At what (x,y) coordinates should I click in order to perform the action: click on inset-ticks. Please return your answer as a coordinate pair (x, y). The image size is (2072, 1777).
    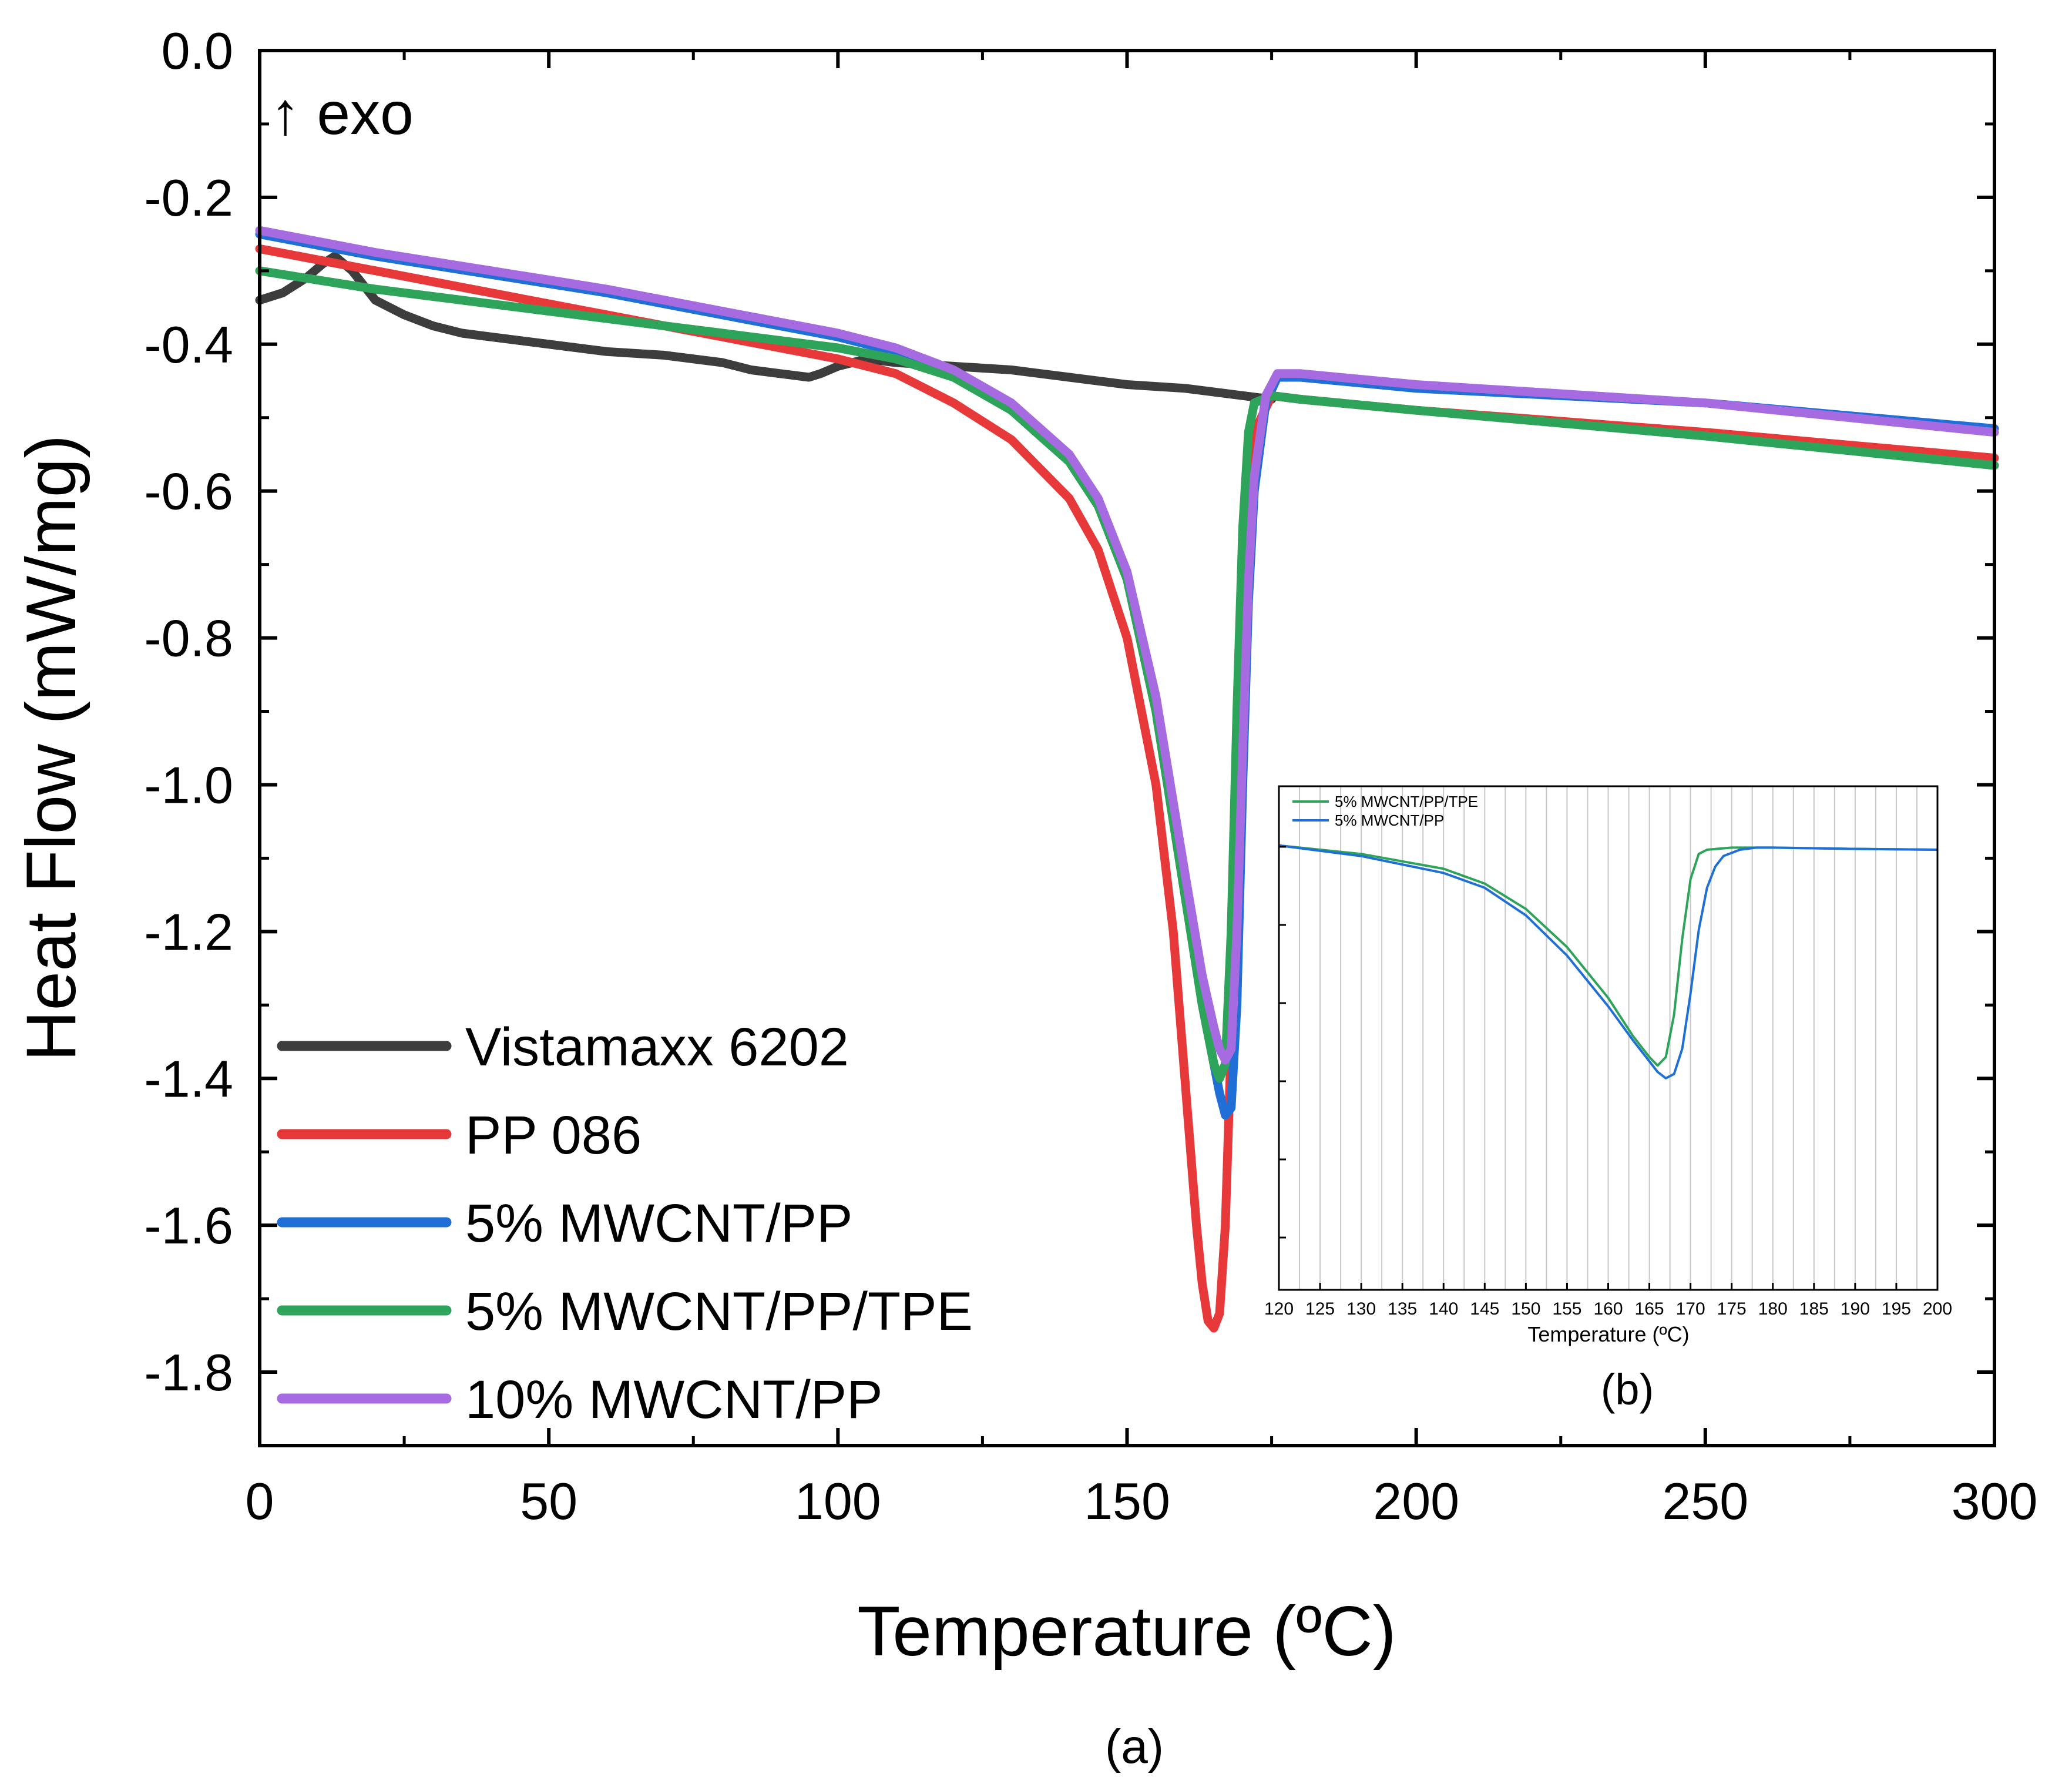
    Looking at the image, I should click on (1609, 1068).